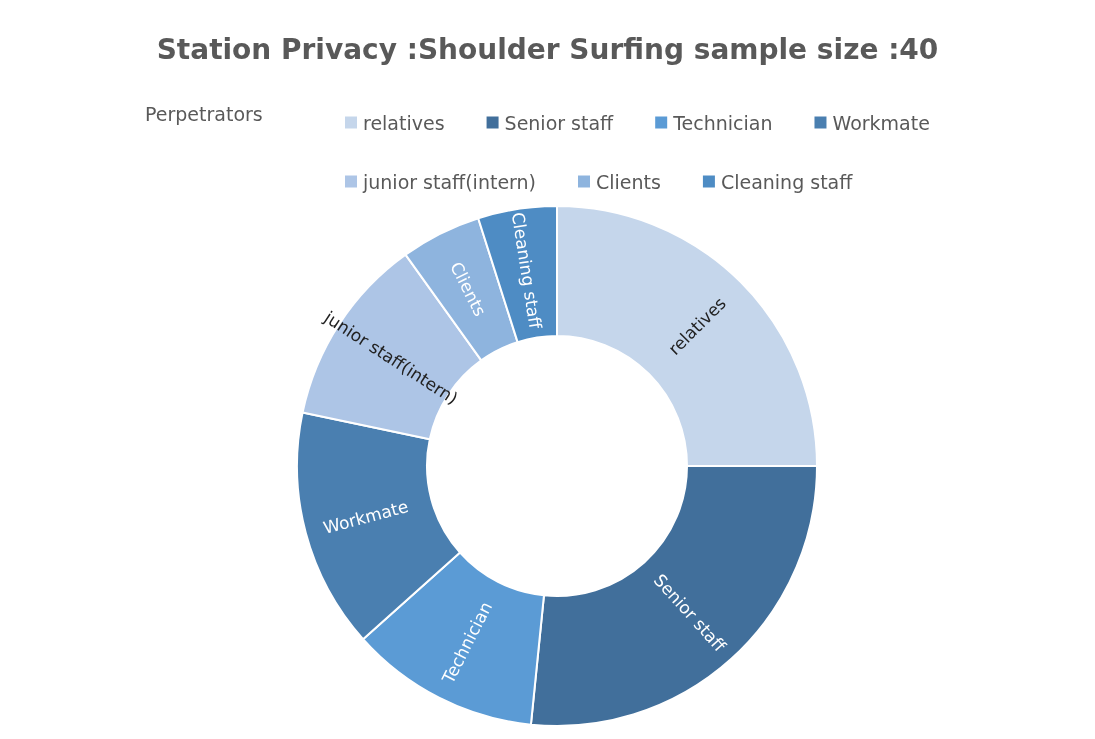 The width and height of the screenshot is (1095, 739). What do you see at coordinates (449, 181) in the screenshot?
I see `legend-label: junior staff(intern)` at bounding box center [449, 181].